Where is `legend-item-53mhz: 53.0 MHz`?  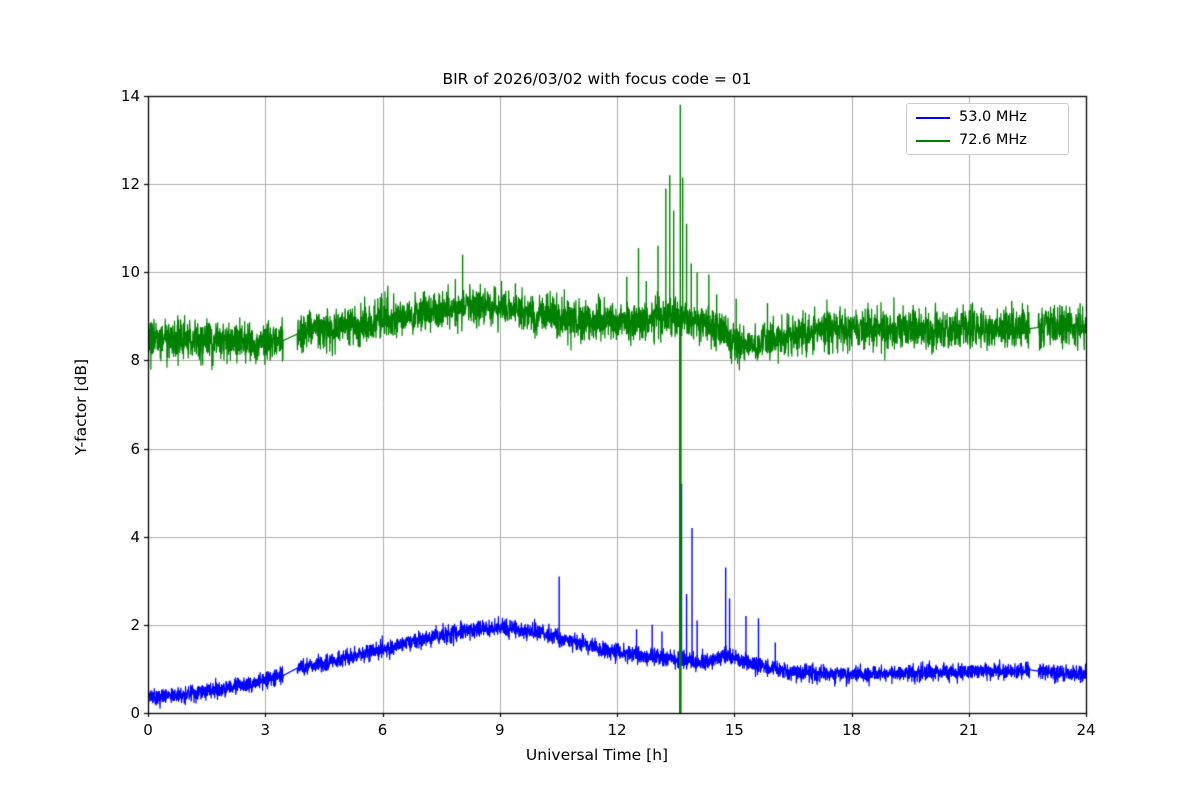 legend-item-53mhz: 53.0 MHz is located at coordinates (988, 118).